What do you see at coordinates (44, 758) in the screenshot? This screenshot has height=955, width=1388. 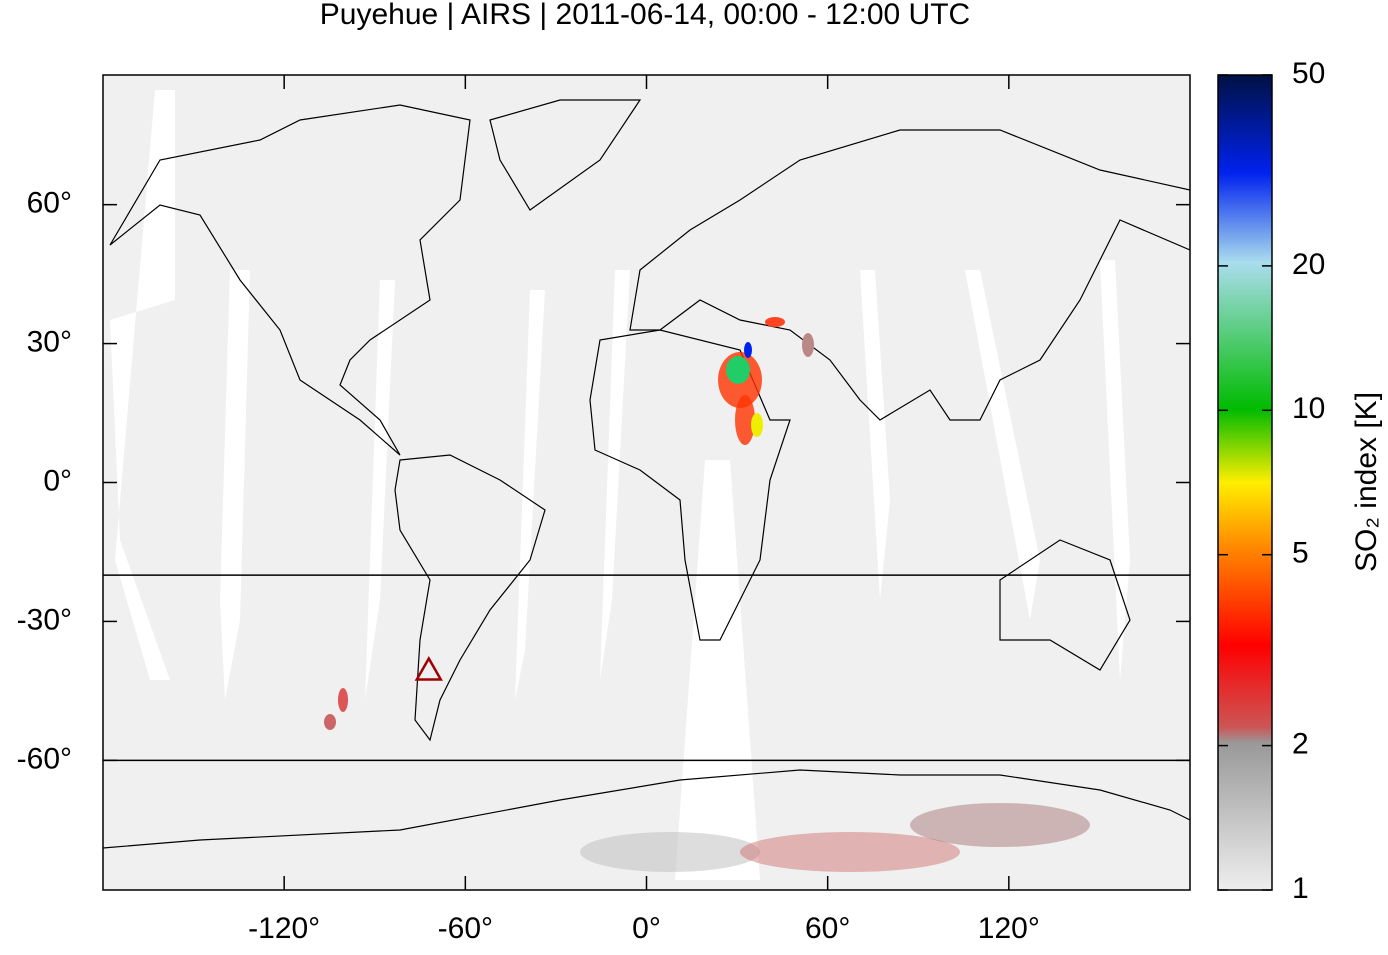 I see `y-tick-label: -60°` at bounding box center [44, 758].